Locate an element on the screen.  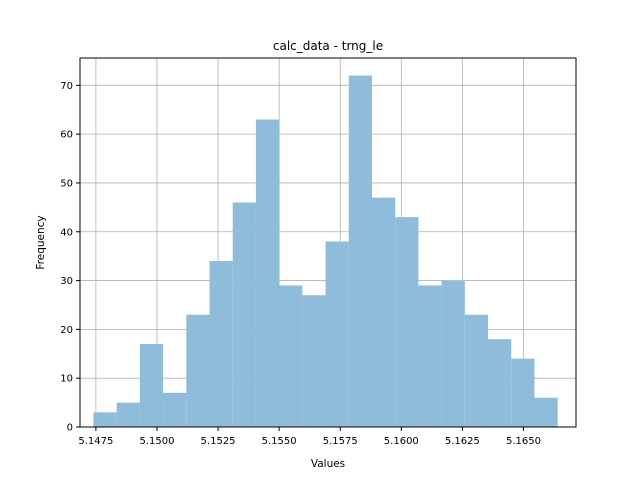
x-tick-label: 5.1600 is located at coordinates (401, 441).